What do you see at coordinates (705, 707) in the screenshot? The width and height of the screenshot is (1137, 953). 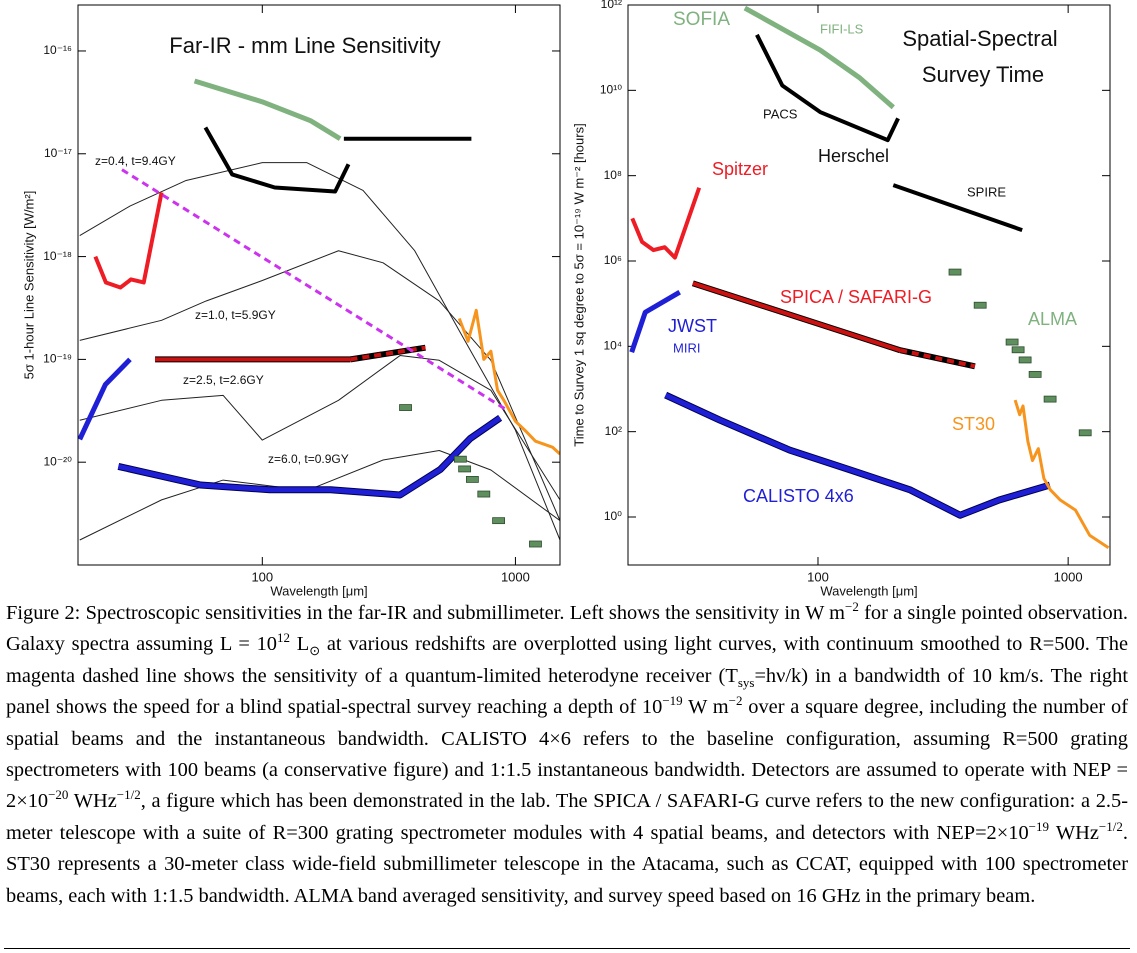 I see `caption-text: W m` at bounding box center [705, 707].